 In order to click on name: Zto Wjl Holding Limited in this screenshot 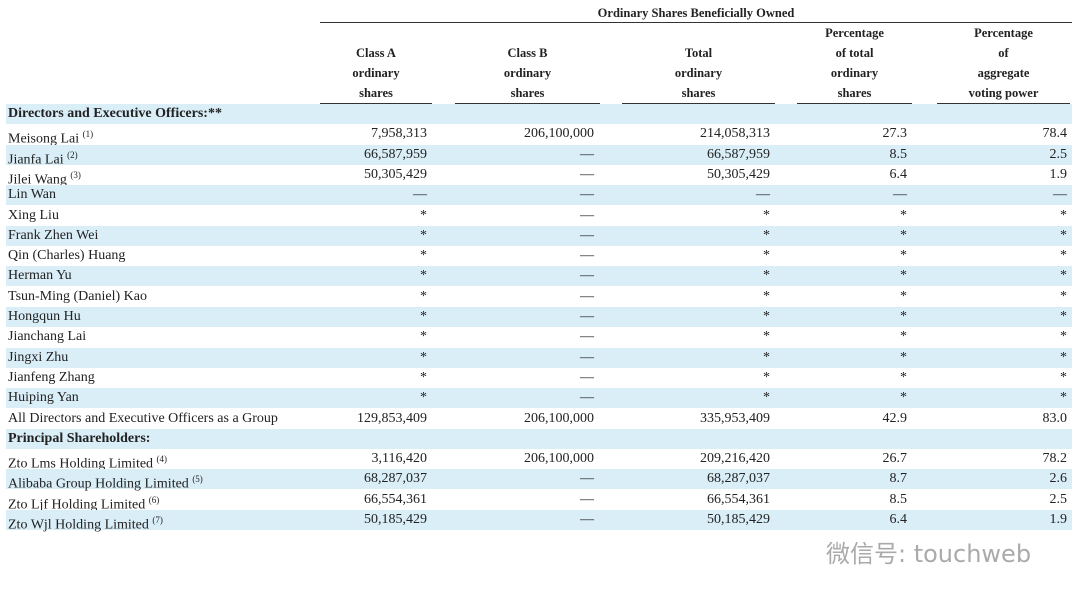, I will do `click(78, 525)`.